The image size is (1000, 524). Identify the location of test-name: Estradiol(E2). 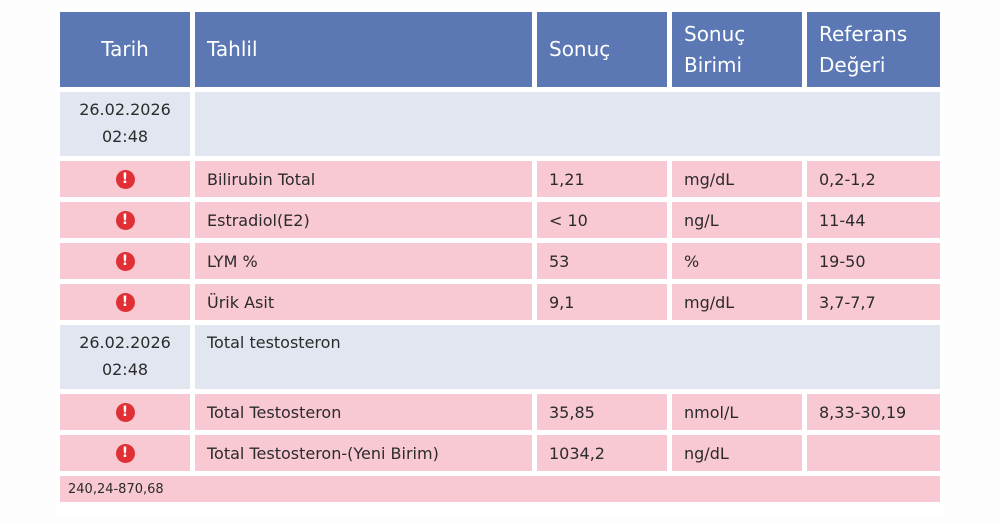
(363, 220).